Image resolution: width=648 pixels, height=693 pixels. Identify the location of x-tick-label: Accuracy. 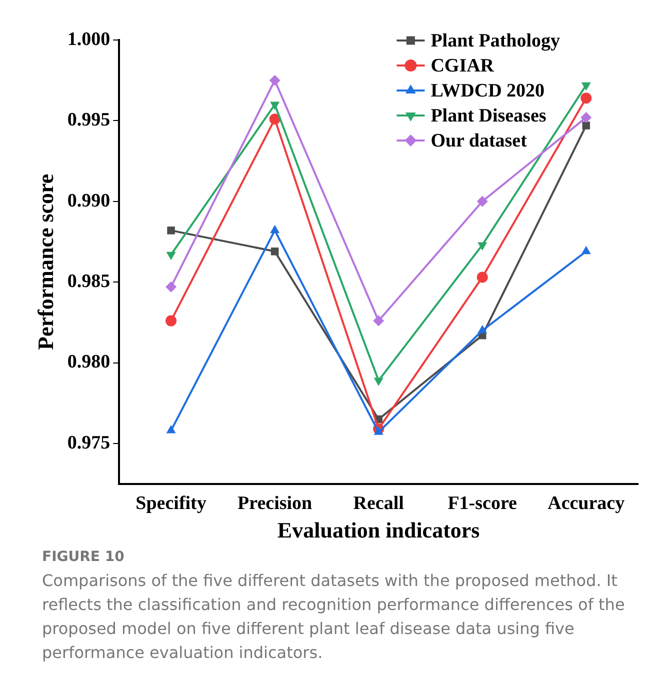
(587, 503).